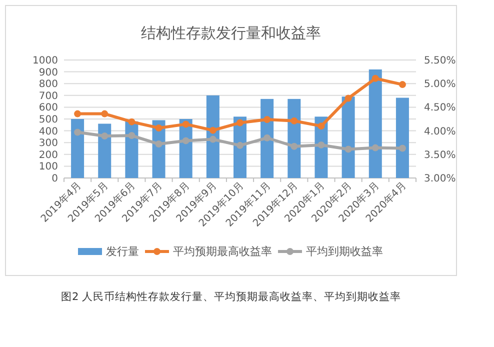  Describe the element at coordinates (440, 61) in the screenshot. I see `y2-tick-label: 5.50%` at that location.